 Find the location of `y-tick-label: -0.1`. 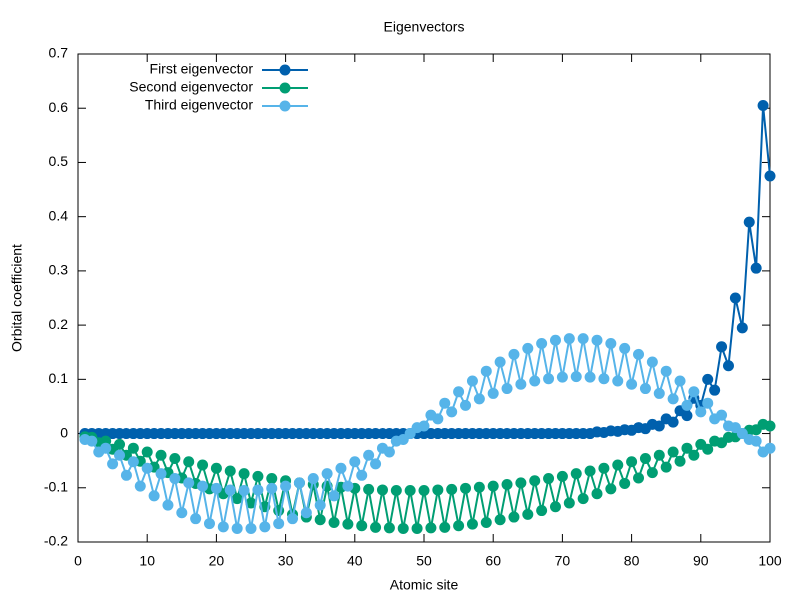

y-tick-label: -0.1 is located at coordinates (56, 486).